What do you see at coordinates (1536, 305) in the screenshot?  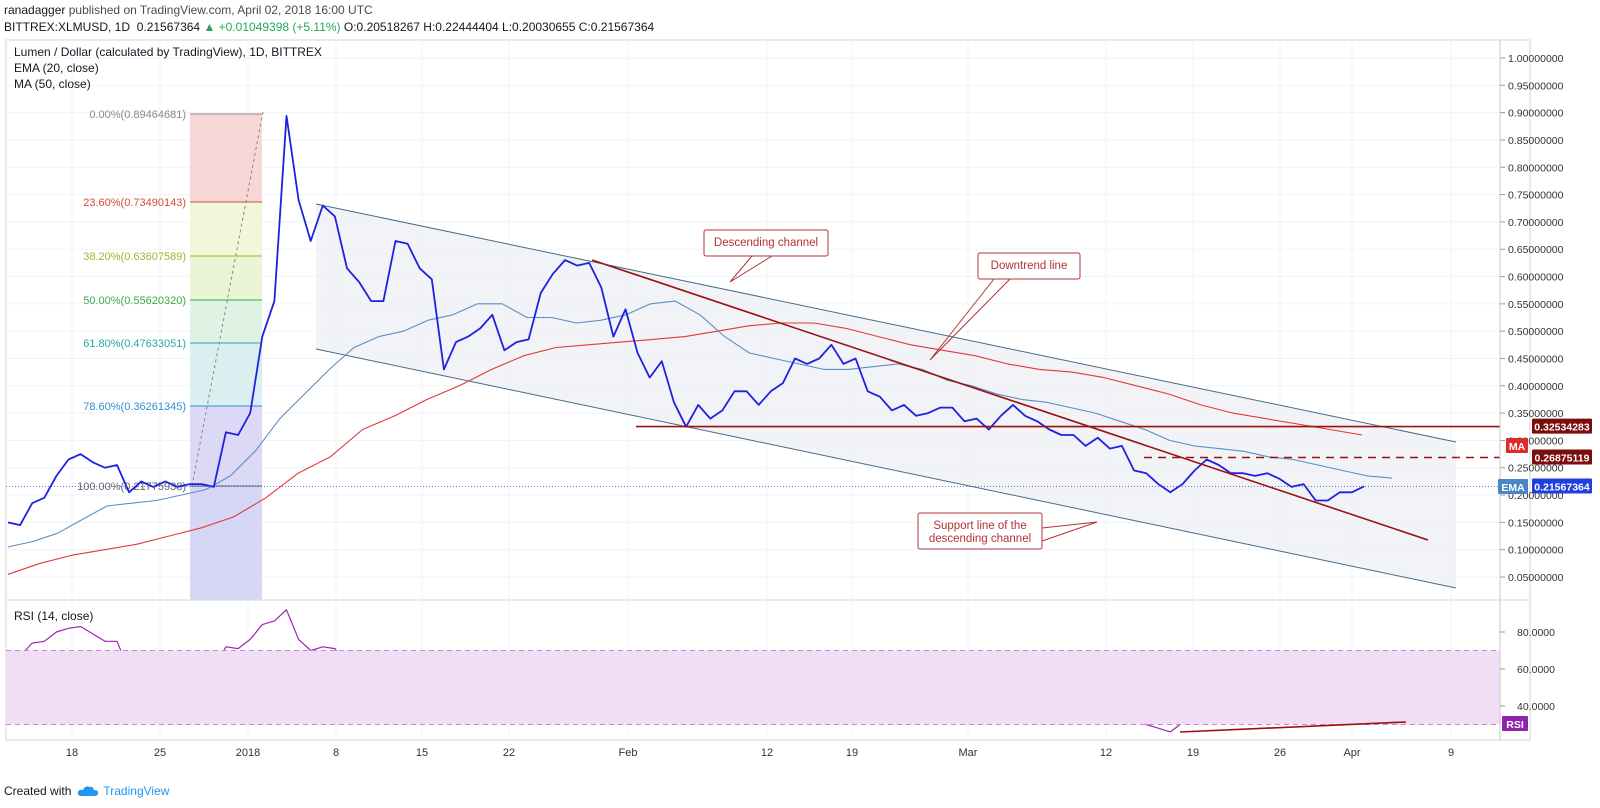 I see `y-tick-label: 0.55000000` at bounding box center [1536, 305].